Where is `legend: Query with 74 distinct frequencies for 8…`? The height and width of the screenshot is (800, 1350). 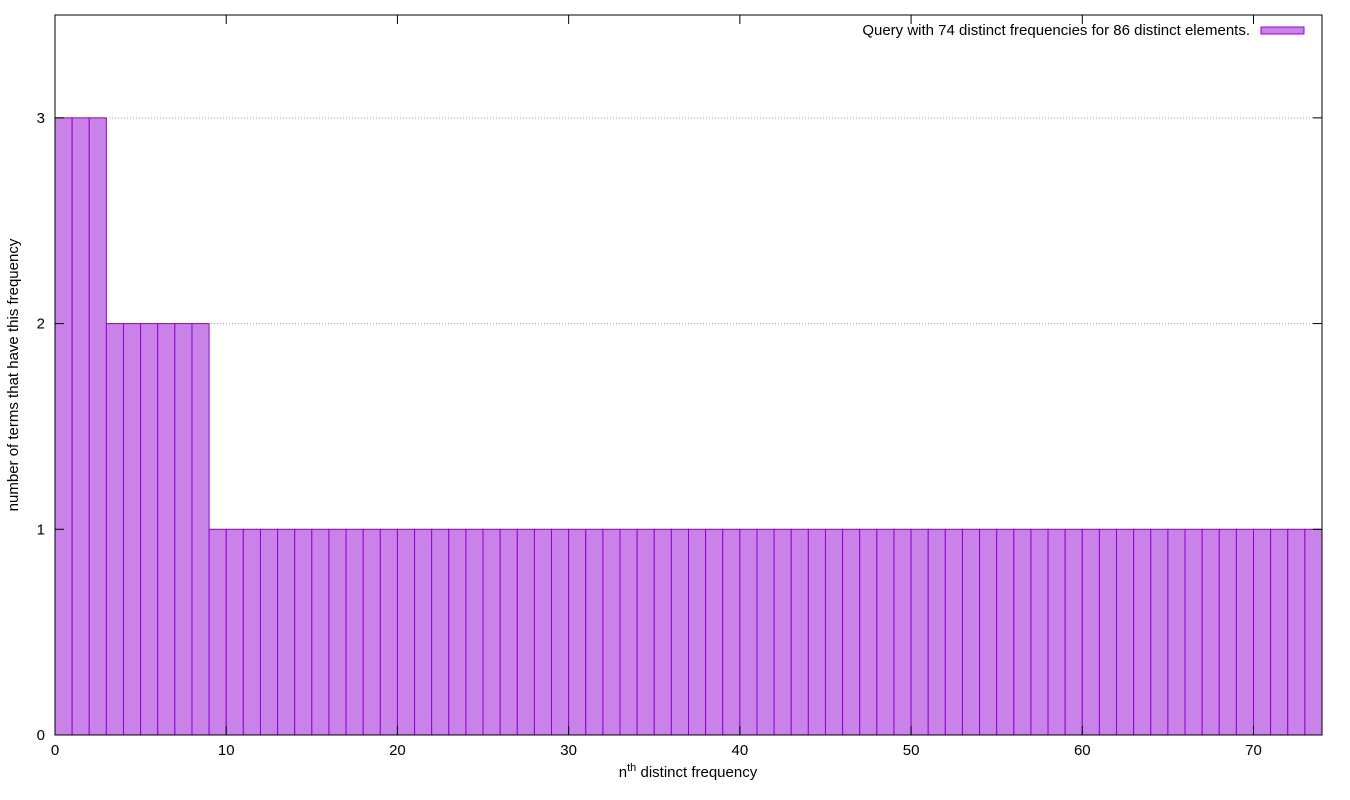
legend: Query with 74 distinct frequencies for 8… is located at coordinates (1083, 30).